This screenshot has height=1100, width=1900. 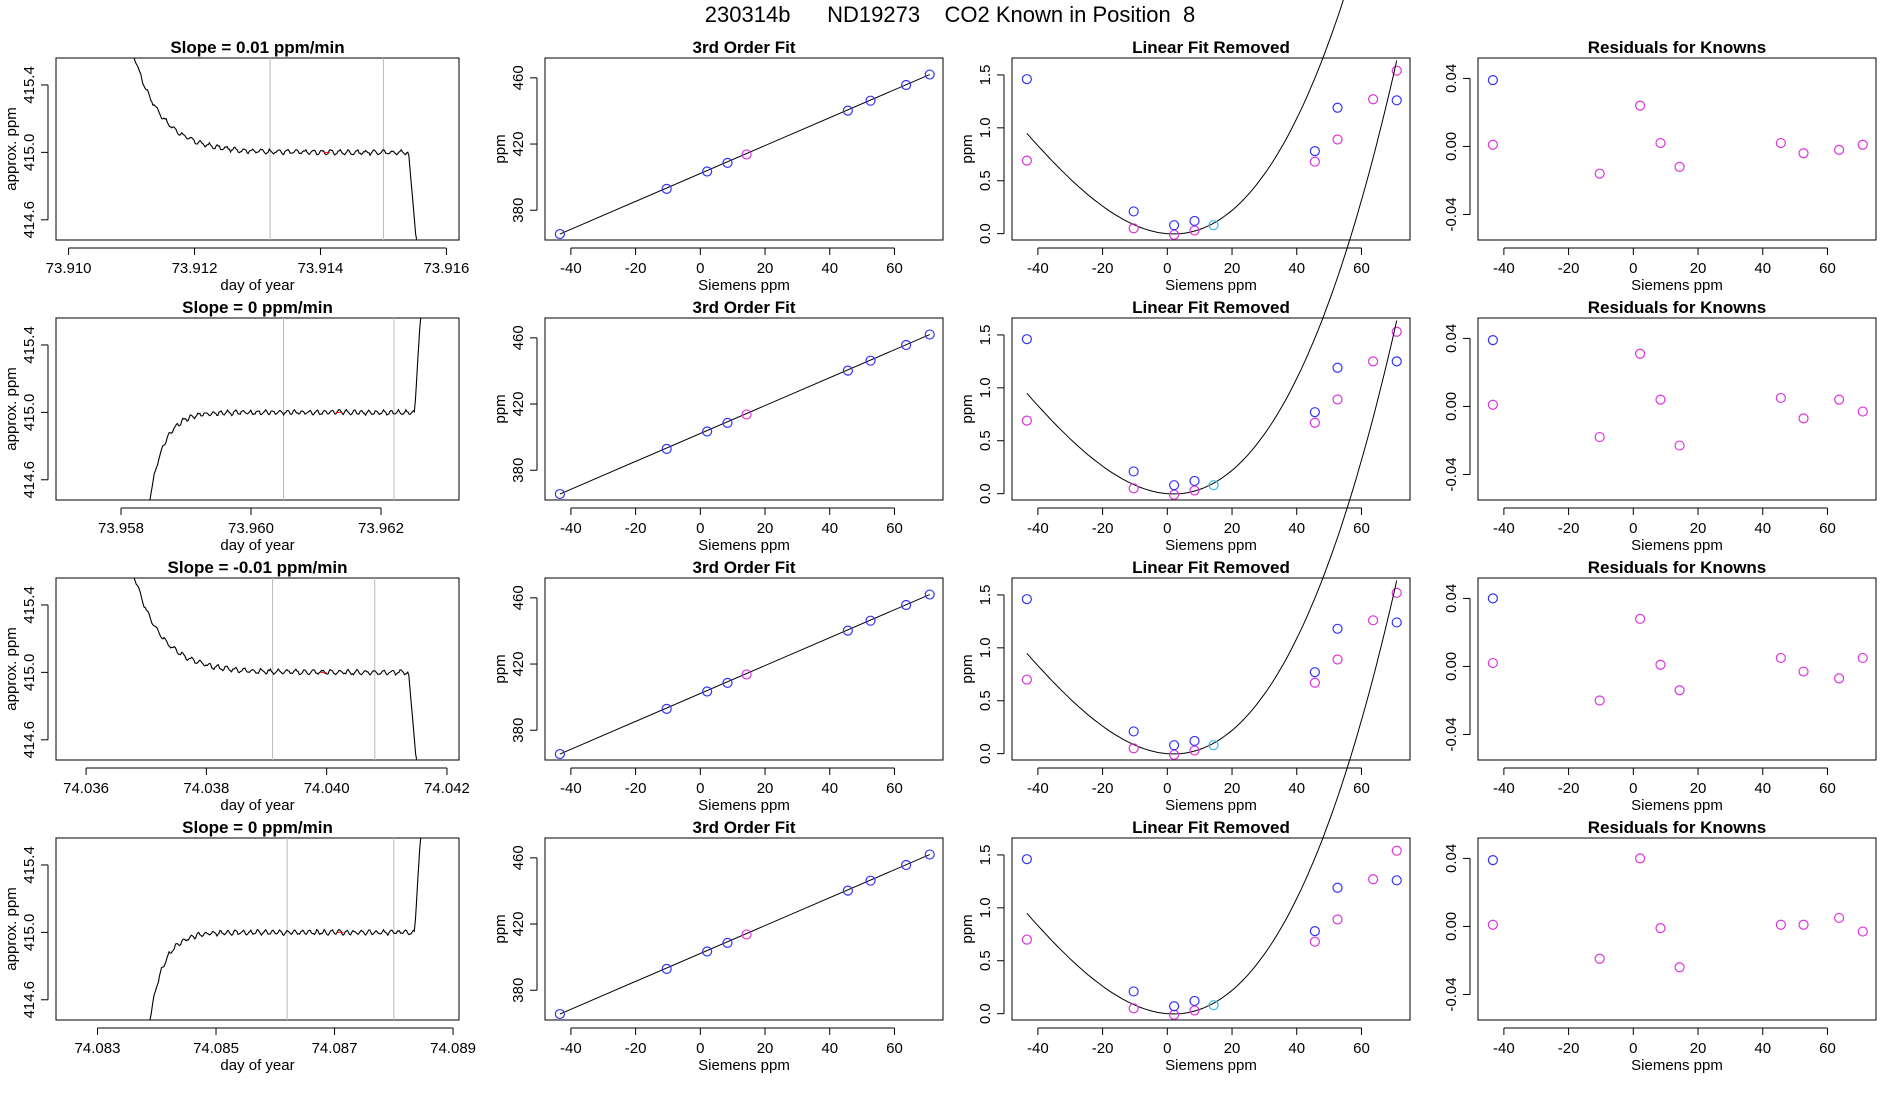 What do you see at coordinates (744, 47) in the screenshot?
I see `panel-title: 3rd Order Fit` at bounding box center [744, 47].